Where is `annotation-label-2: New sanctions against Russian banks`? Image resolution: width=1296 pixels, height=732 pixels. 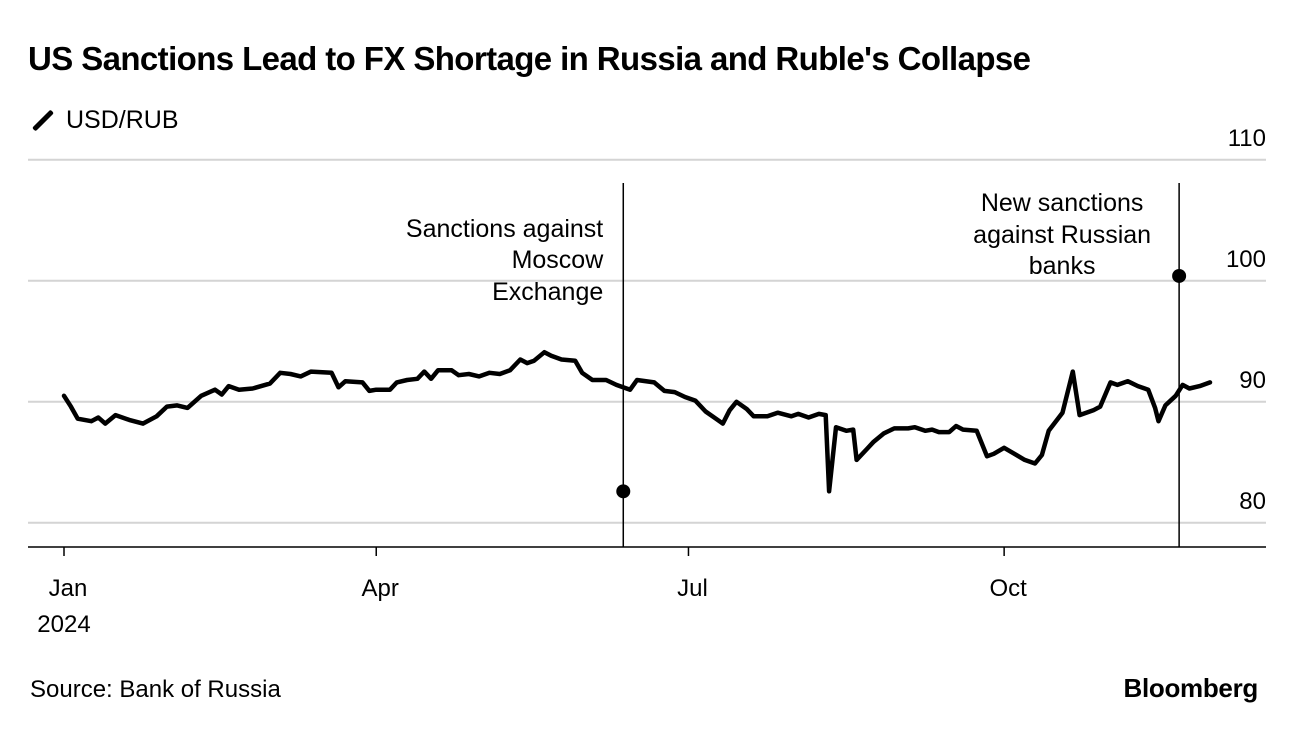 annotation-label-2: New sanctions against Russian banks is located at coordinates (1062, 234).